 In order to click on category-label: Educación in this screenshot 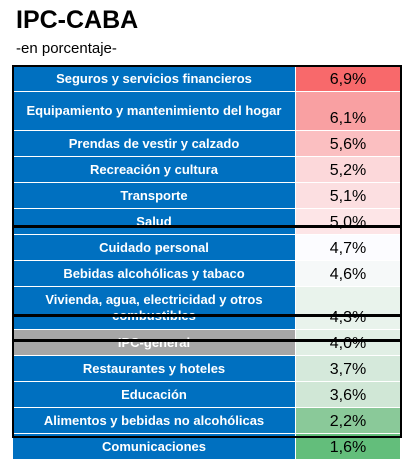, I will do `click(154, 394)`.